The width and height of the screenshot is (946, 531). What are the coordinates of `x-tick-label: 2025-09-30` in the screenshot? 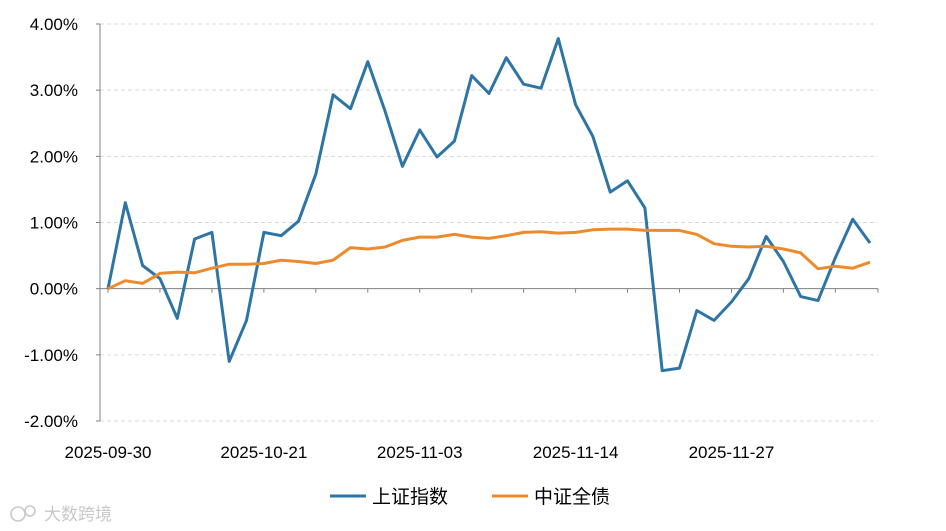 It's located at (108, 452).